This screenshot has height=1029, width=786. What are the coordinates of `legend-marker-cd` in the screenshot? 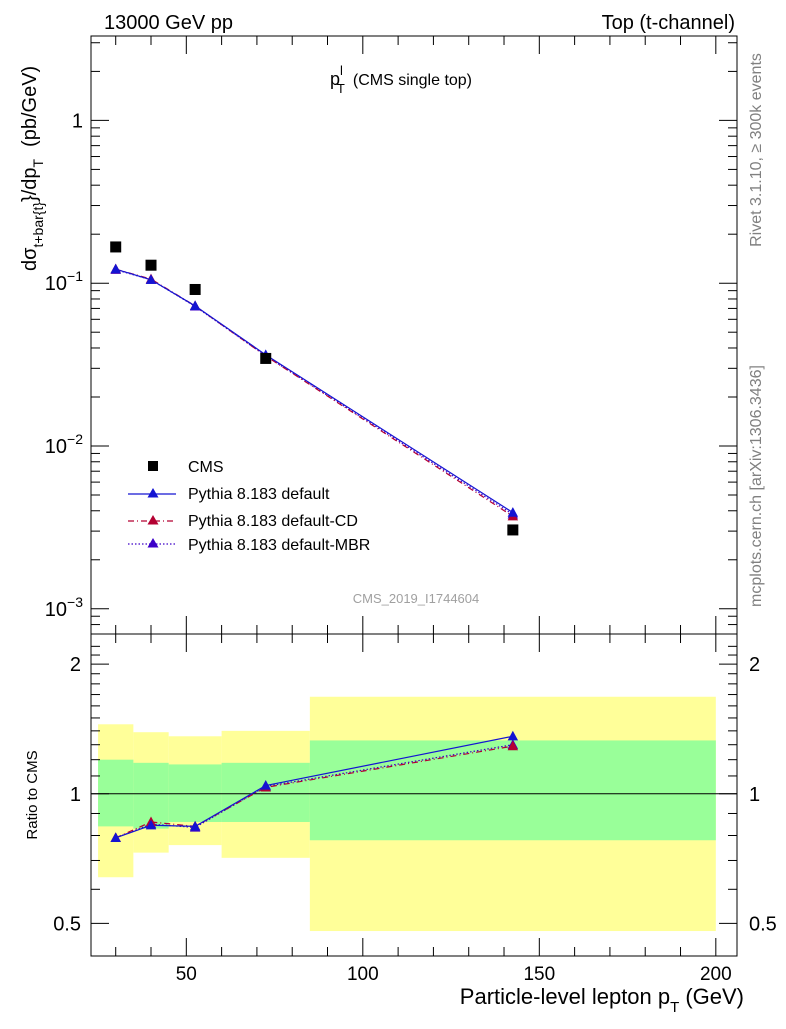 It's located at (153, 520).